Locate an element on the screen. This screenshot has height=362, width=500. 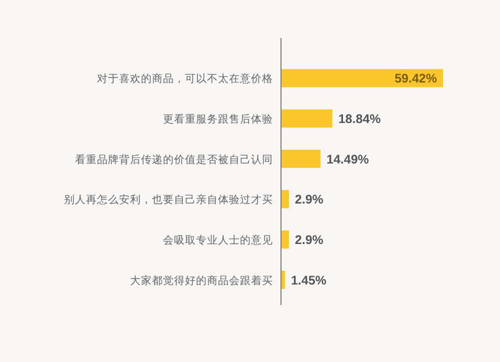
data-label: 18.84% is located at coordinates (359, 119).